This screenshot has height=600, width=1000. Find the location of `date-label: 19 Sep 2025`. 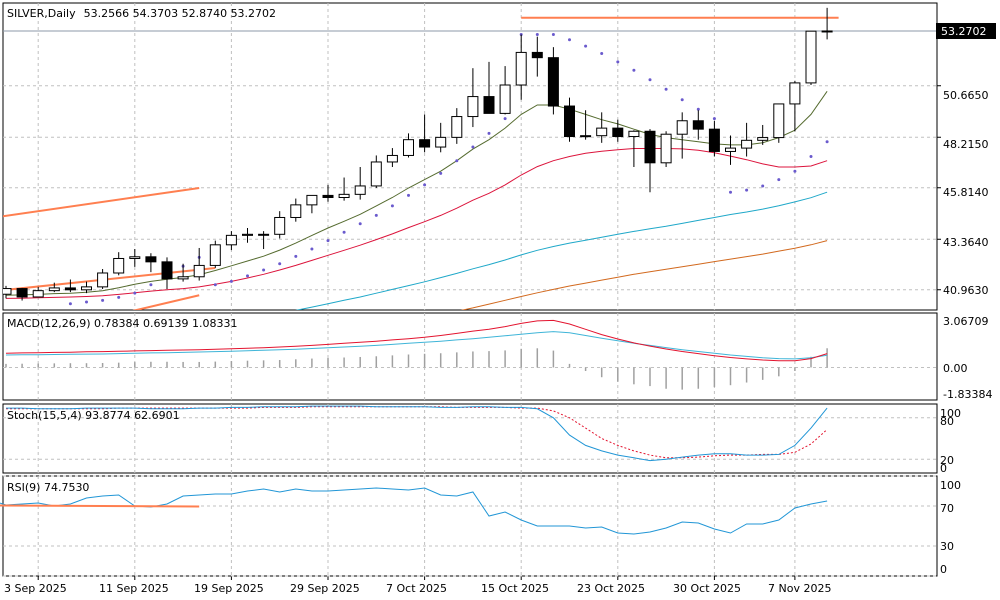

date-label: 19 Sep 2025 is located at coordinates (229, 588).